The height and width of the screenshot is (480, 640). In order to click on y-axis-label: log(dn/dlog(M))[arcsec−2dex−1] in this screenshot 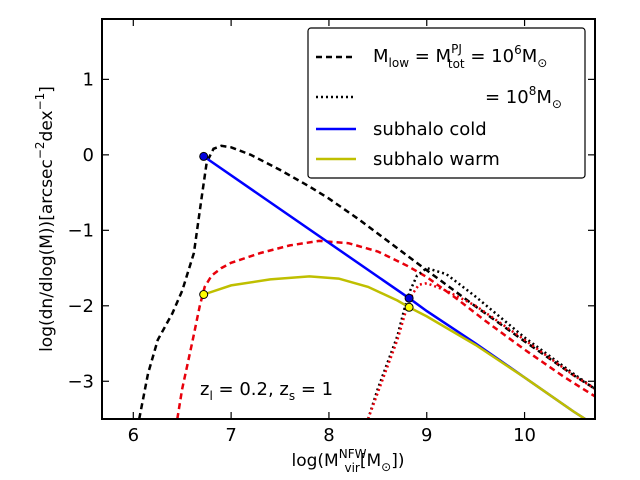, I will do `click(45, 219)`.